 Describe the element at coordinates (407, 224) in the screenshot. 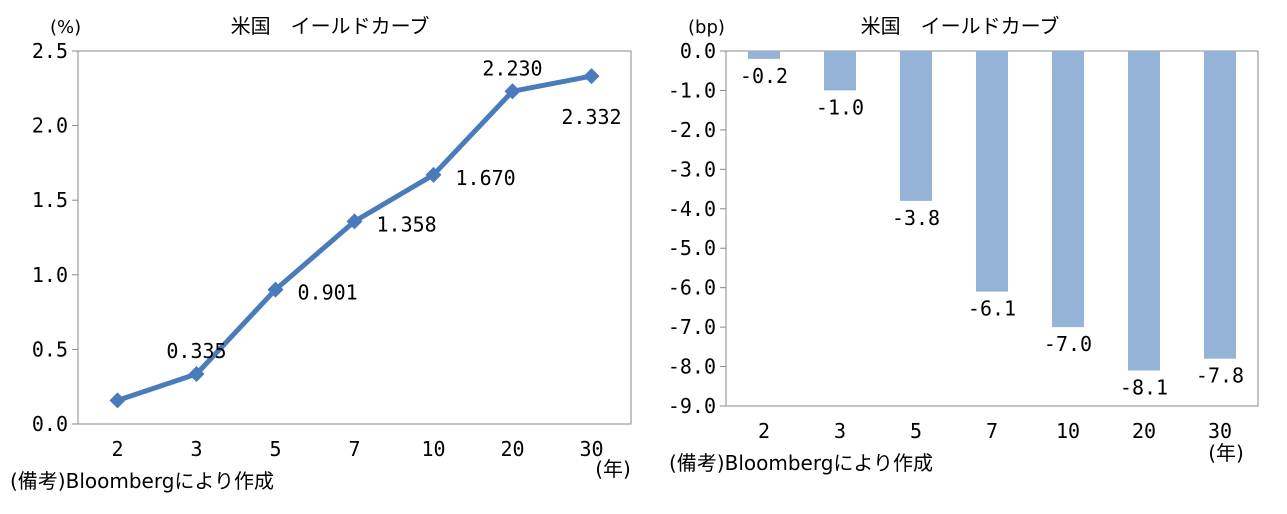

I see `data-label: 1.358` at that location.